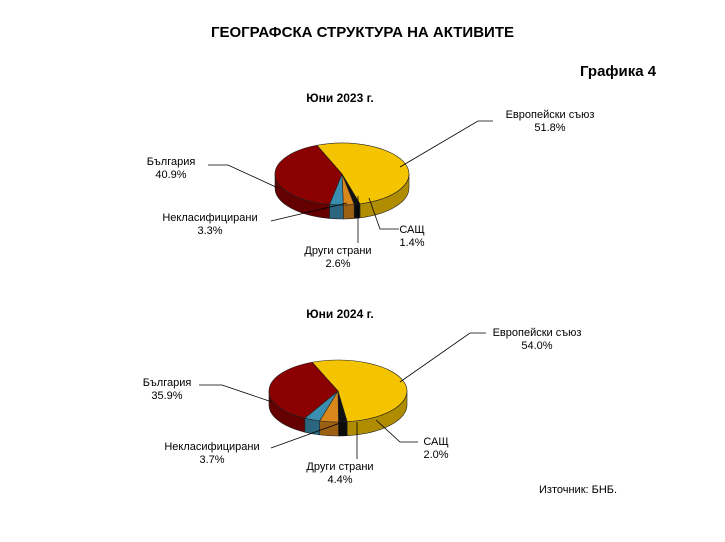 This screenshot has width=725, height=542. I want to click on graph-number-label: Графика 4, so click(618, 71).